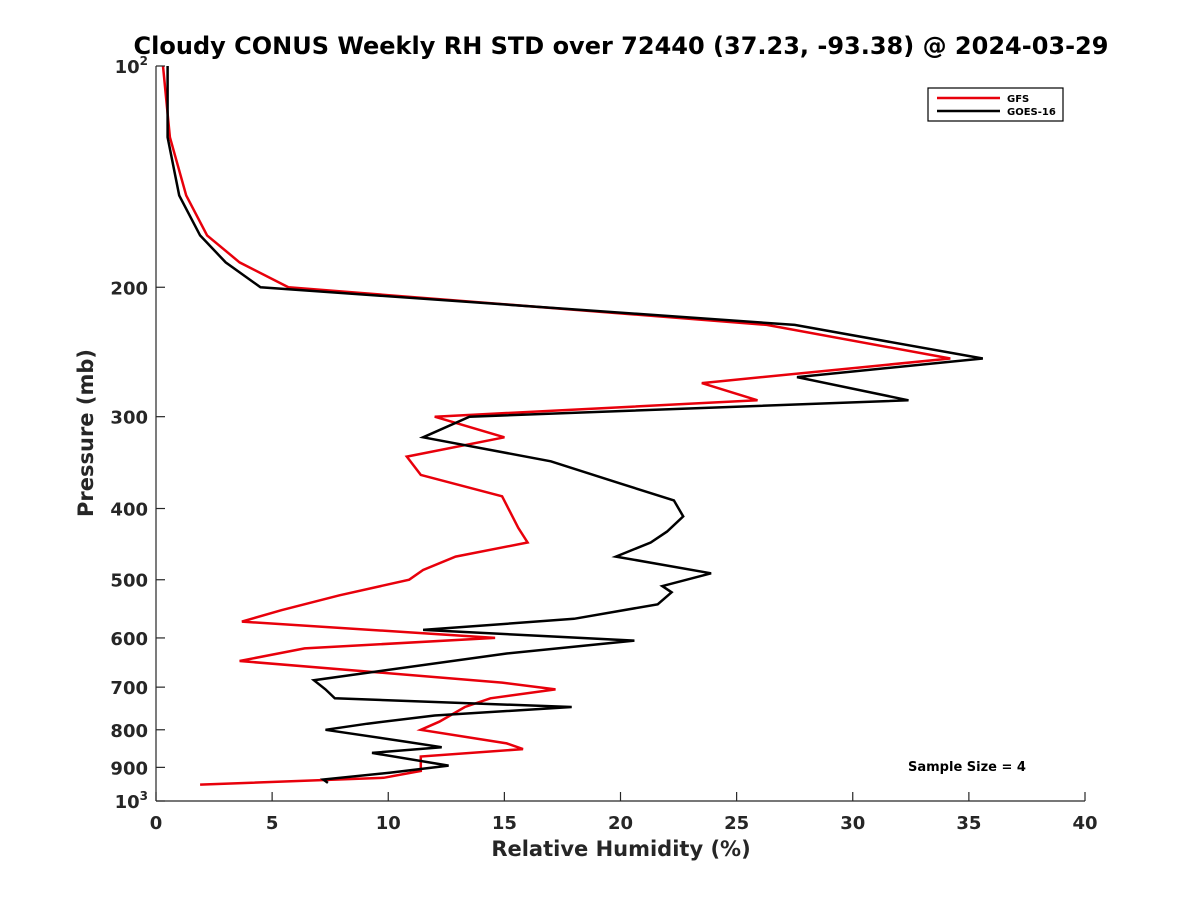 Image resolution: width=1200 pixels, height=900 pixels. What do you see at coordinates (129, 731) in the screenshot?
I see `y-tick-label: 800` at bounding box center [129, 731].